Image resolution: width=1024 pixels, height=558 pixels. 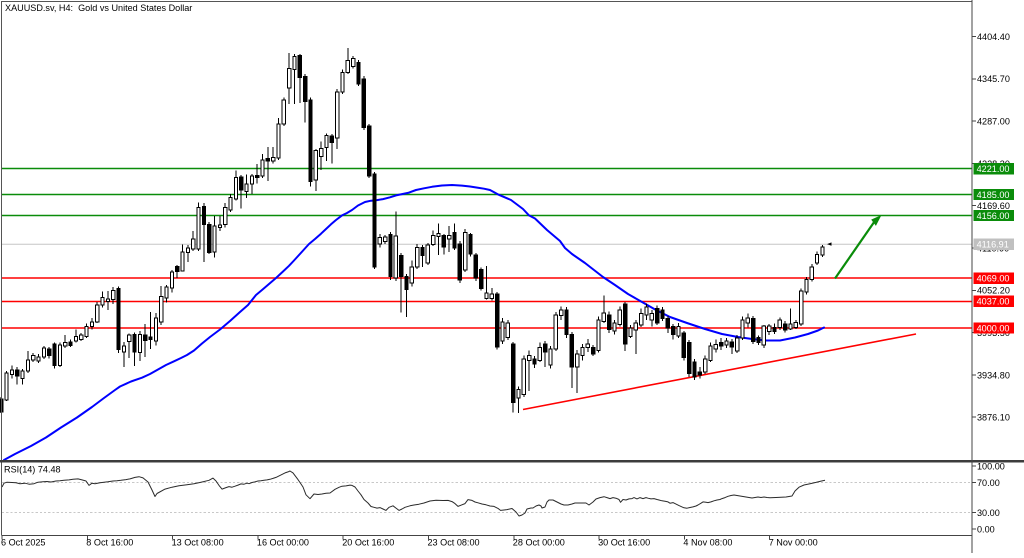 I want to click on svg-text: 4156.00, so click(x=993, y=216).